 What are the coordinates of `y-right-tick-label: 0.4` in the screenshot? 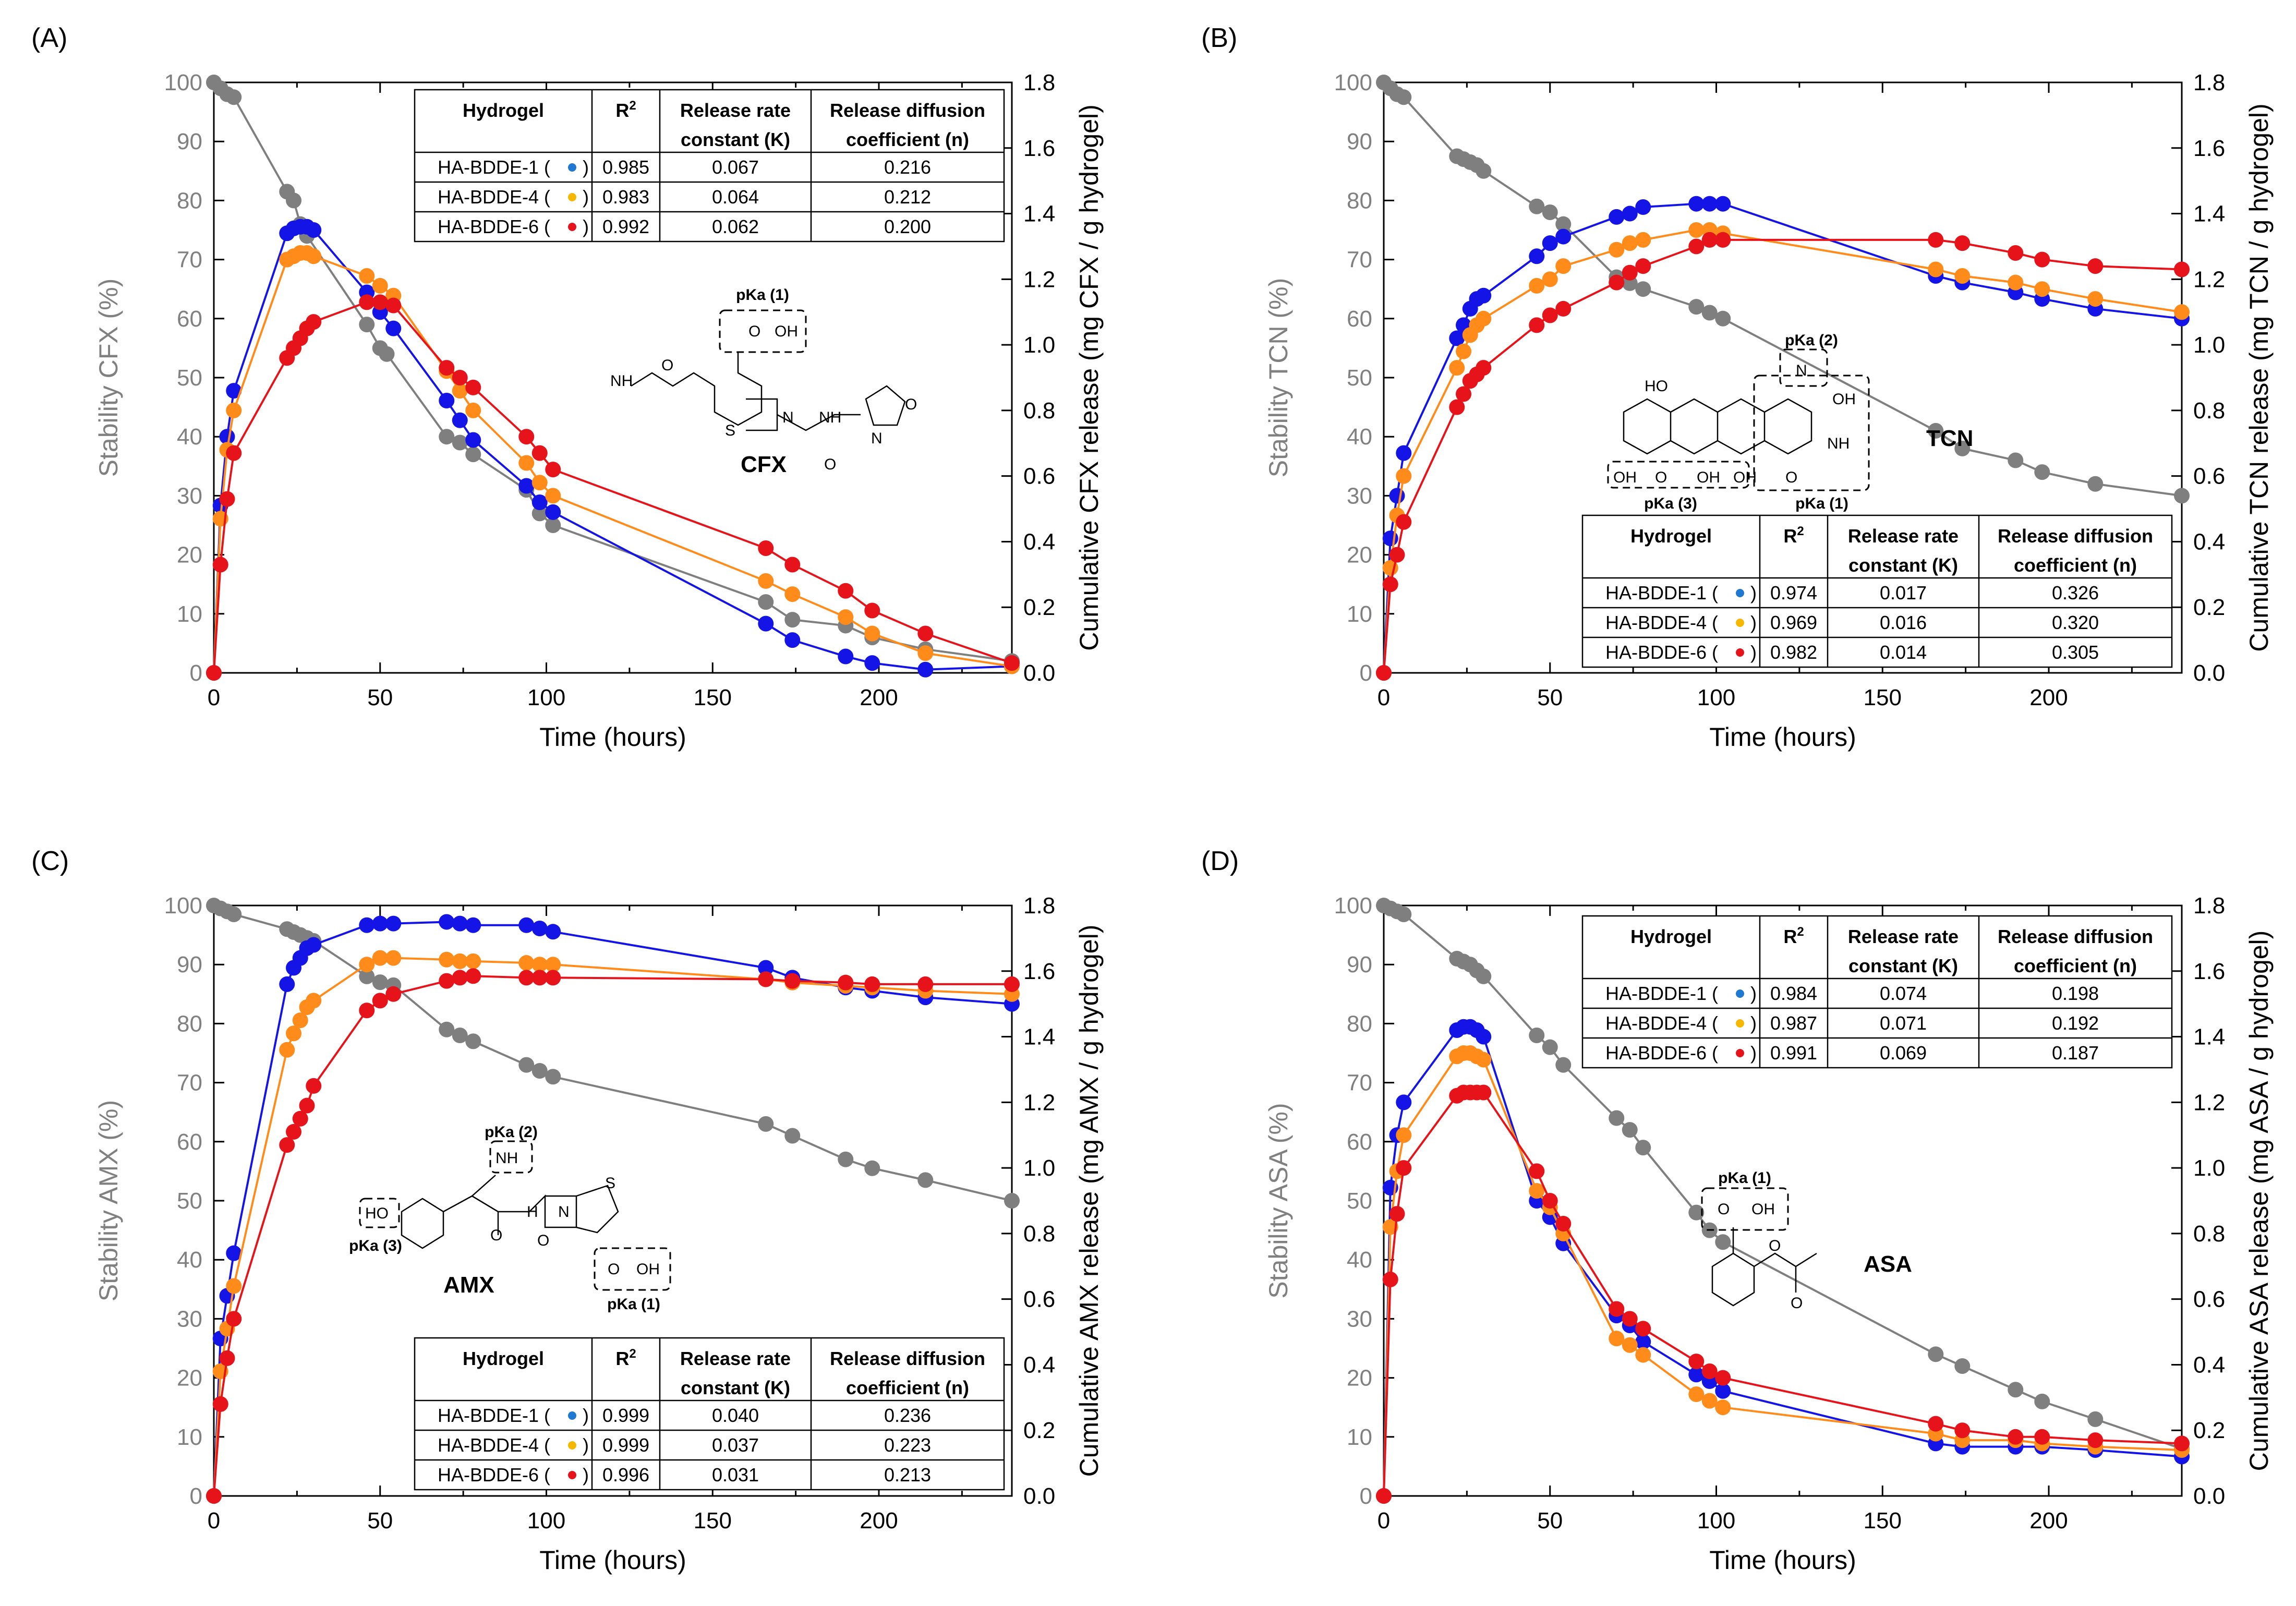 It's located at (1039, 1365).